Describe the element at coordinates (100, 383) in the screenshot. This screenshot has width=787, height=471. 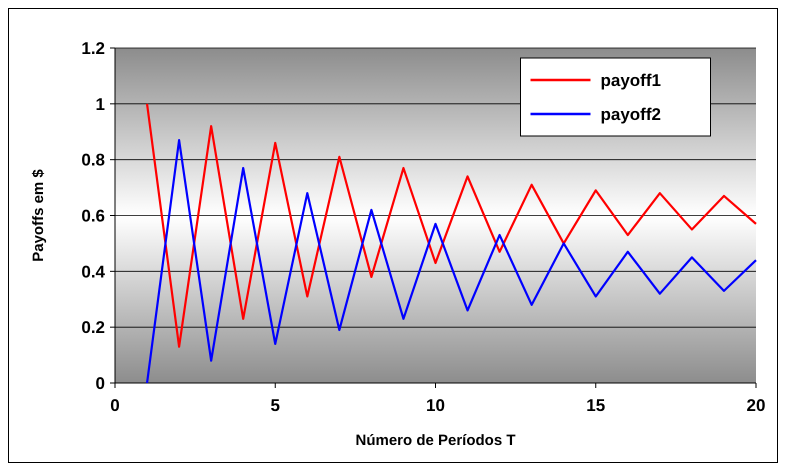
I see `y-tick-label: 0` at that location.